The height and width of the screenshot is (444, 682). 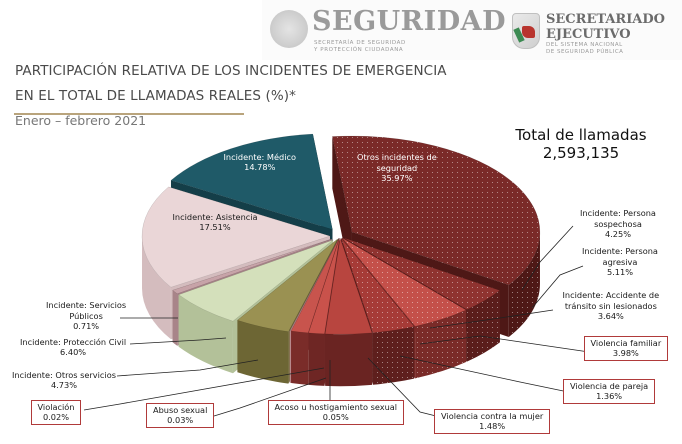 What do you see at coordinates (436, 236) in the screenshot?
I see `slice-otros-incidentes-de-seguridad` at bounding box center [436, 236].